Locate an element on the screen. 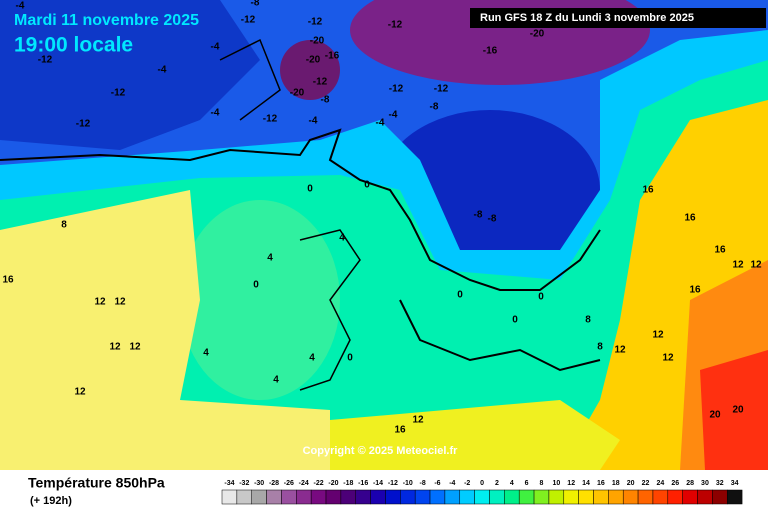  run-box is located at coordinates (618, 18).